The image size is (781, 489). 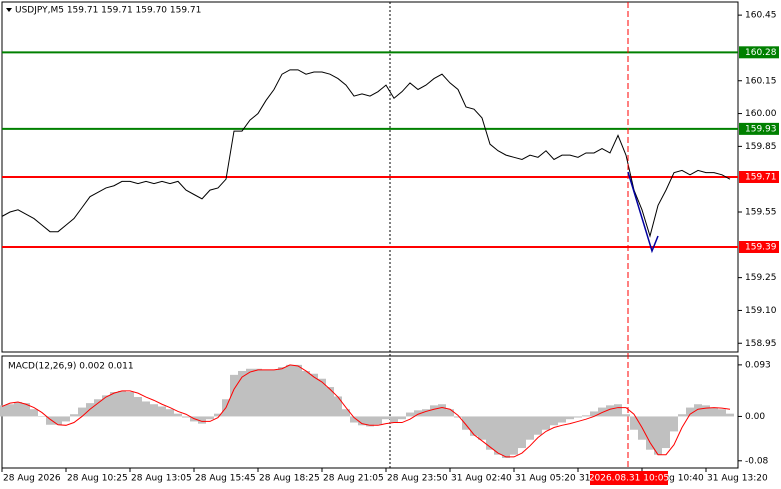 I want to click on x-tick-label: 31 Aug 13:20, so click(x=737, y=479).